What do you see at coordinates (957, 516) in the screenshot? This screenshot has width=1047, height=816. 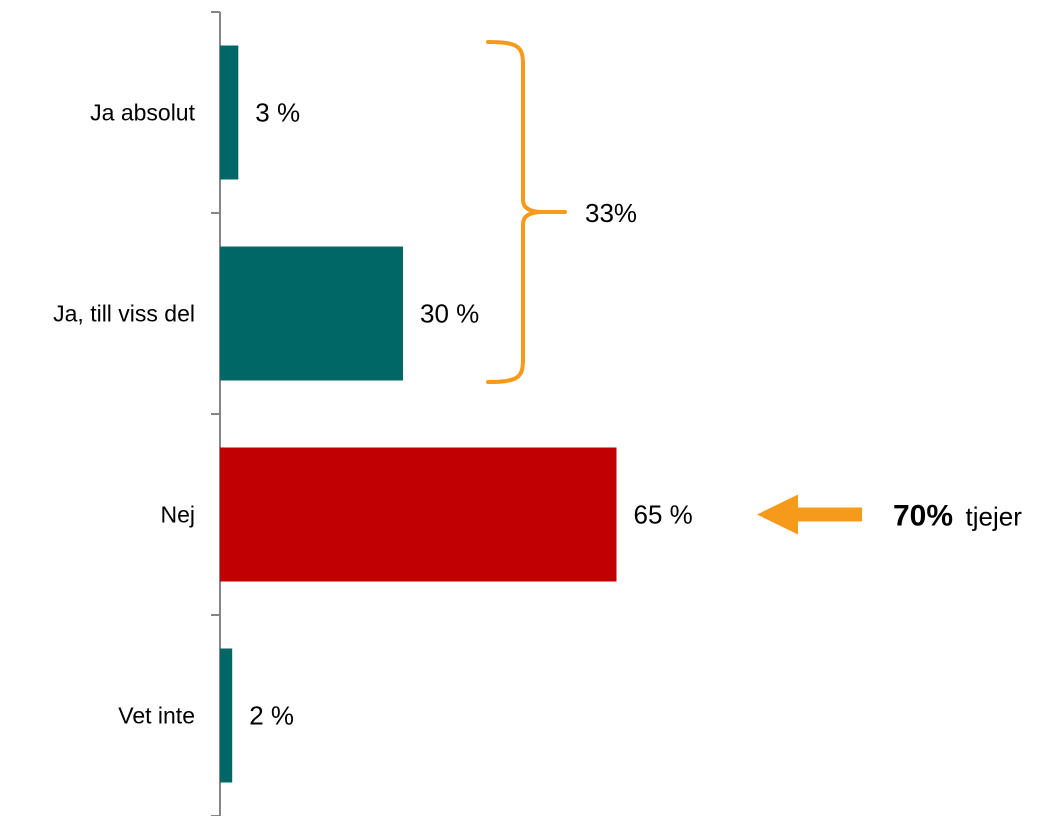 I see `callout-label: 70% tjejer` at bounding box center [957, 516].